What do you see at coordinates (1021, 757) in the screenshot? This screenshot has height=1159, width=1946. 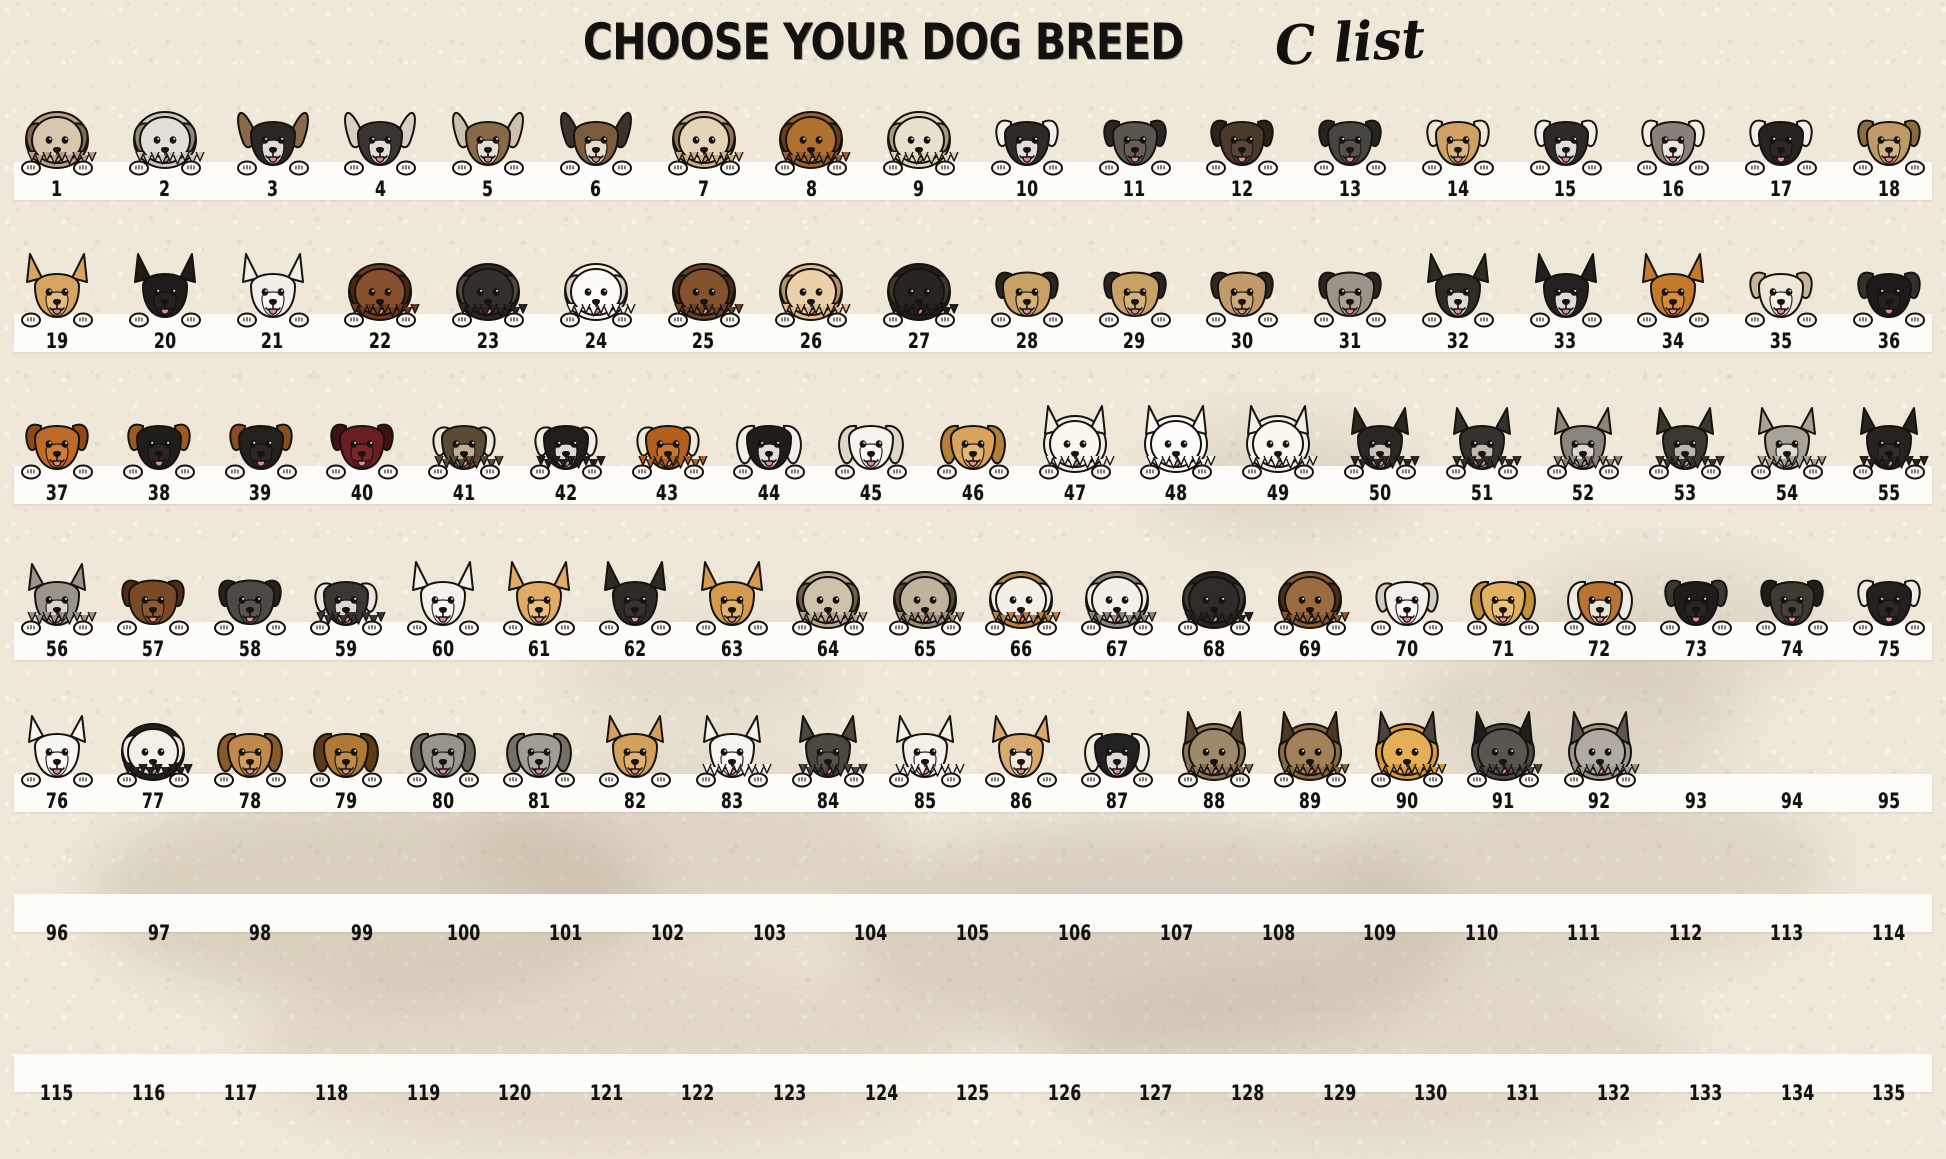 I see `breed-item-86: 86` at bounding box center [1021, 757].